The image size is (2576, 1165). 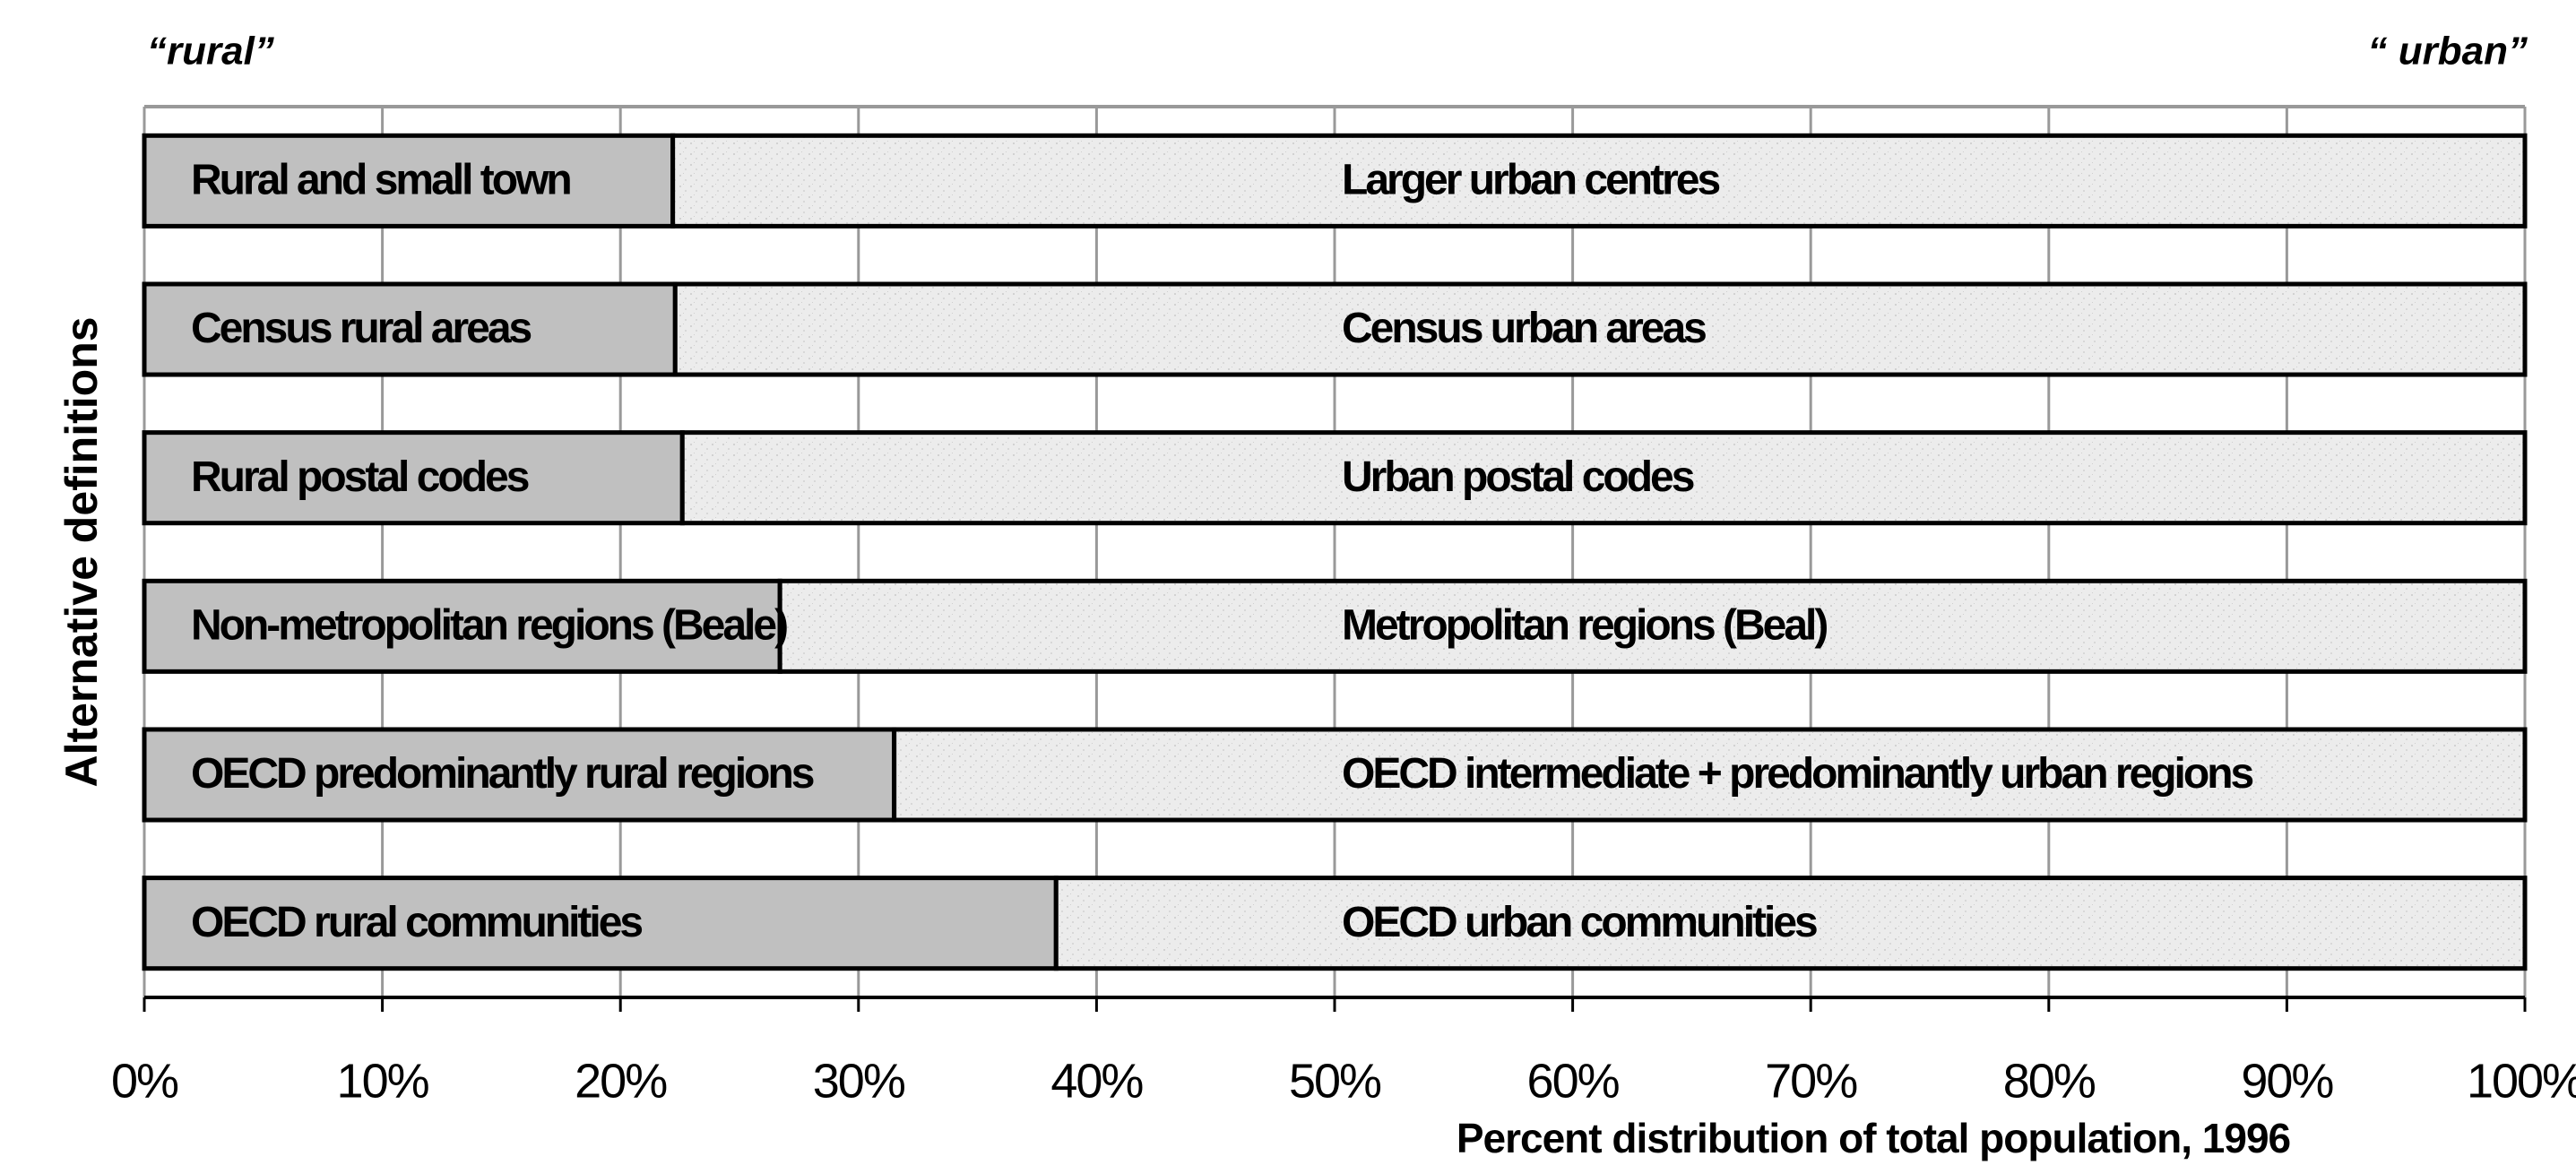 What do you see at coordinates (380, 180) in the screenshot?
I see `segment-label: Rural and small town` at bounding box center [380, 180].